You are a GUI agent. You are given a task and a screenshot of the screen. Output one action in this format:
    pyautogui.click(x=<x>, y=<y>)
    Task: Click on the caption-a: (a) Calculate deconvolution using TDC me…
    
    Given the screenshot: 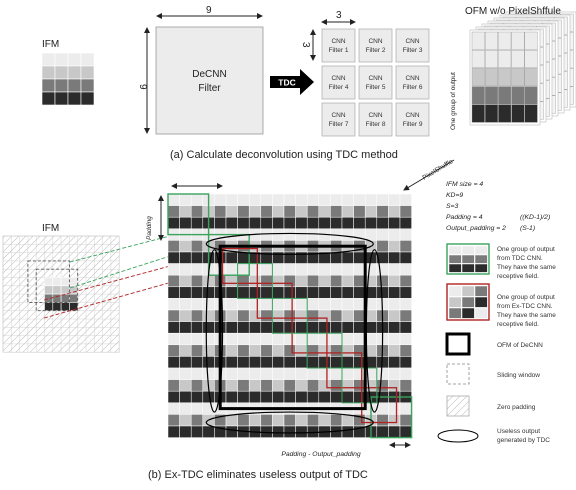 What is the action you would take?
    pyautogui.click(x=284, y=155)
    